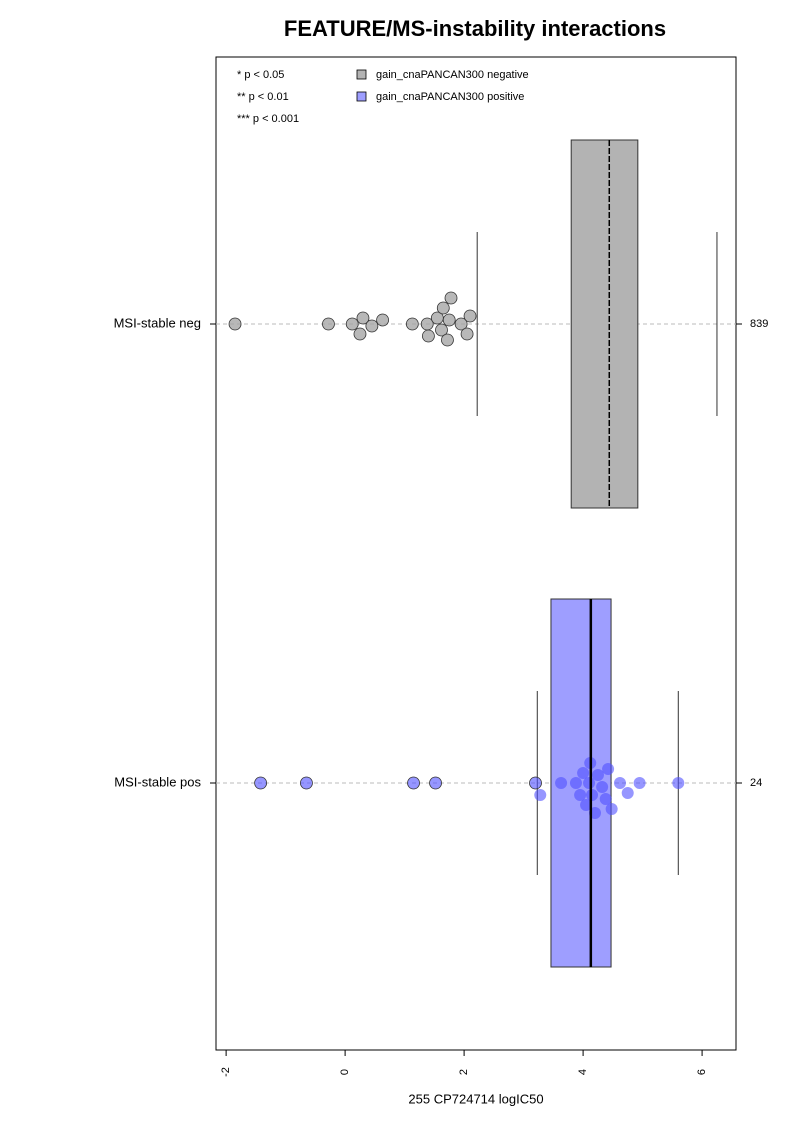  Describe the element at coordinates (226, 1072) in the screenshot. I see `x-tick-label: -2` at that location.